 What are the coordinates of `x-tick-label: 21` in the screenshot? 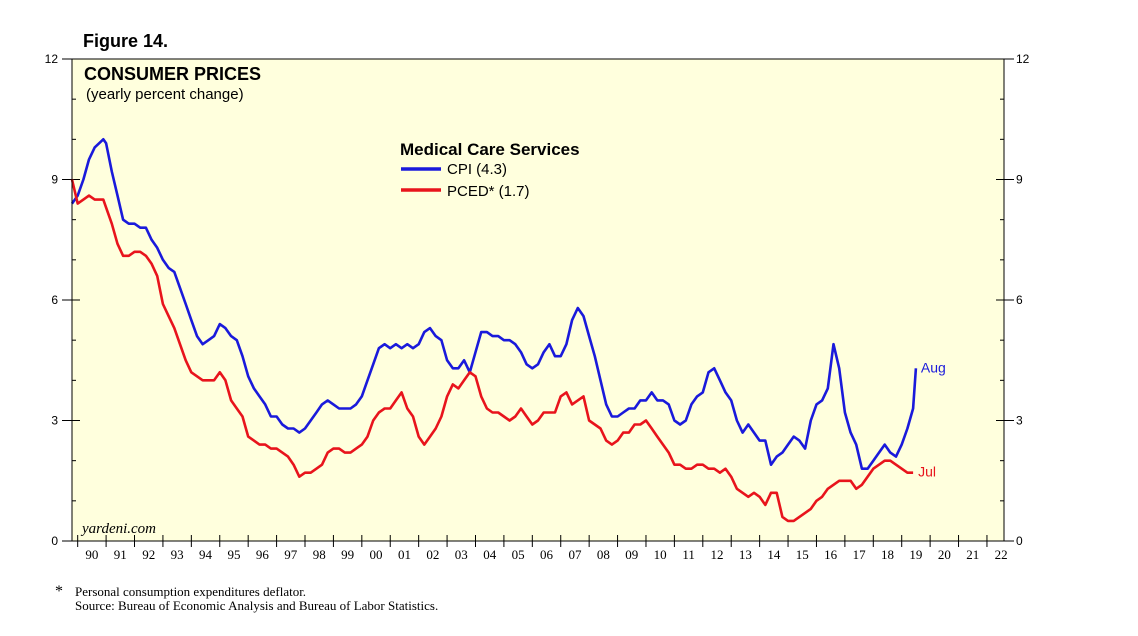 It's located at (972, 554).